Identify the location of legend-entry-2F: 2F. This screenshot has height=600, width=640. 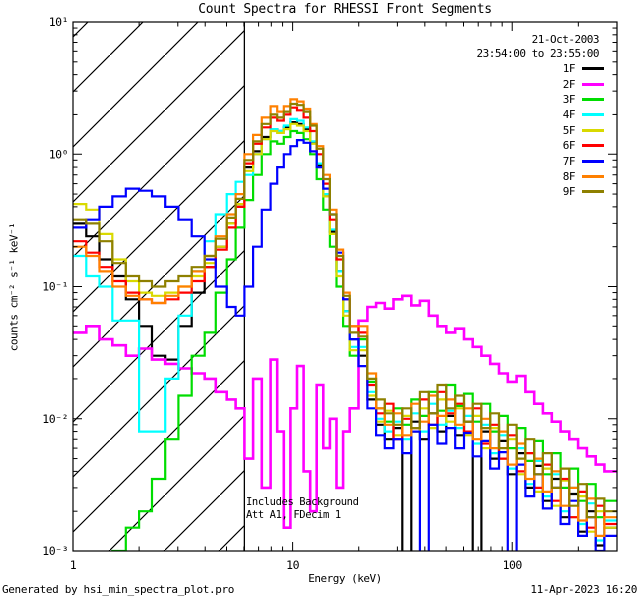
(542, 83).